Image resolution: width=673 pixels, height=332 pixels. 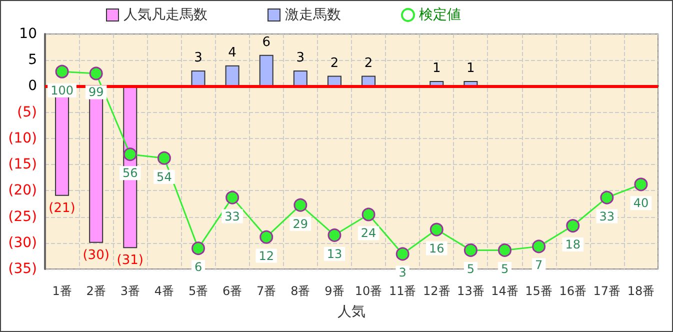 What do you see at coordinates (334, 253) in the screenshot?
I see `data-label: 13` at bounding box center [334, 253].